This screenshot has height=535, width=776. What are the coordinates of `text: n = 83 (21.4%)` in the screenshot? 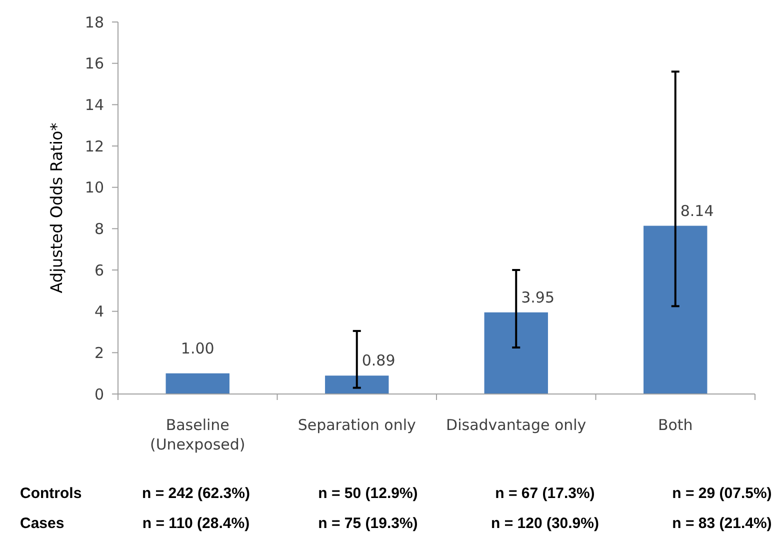 It's located at (722, 523).